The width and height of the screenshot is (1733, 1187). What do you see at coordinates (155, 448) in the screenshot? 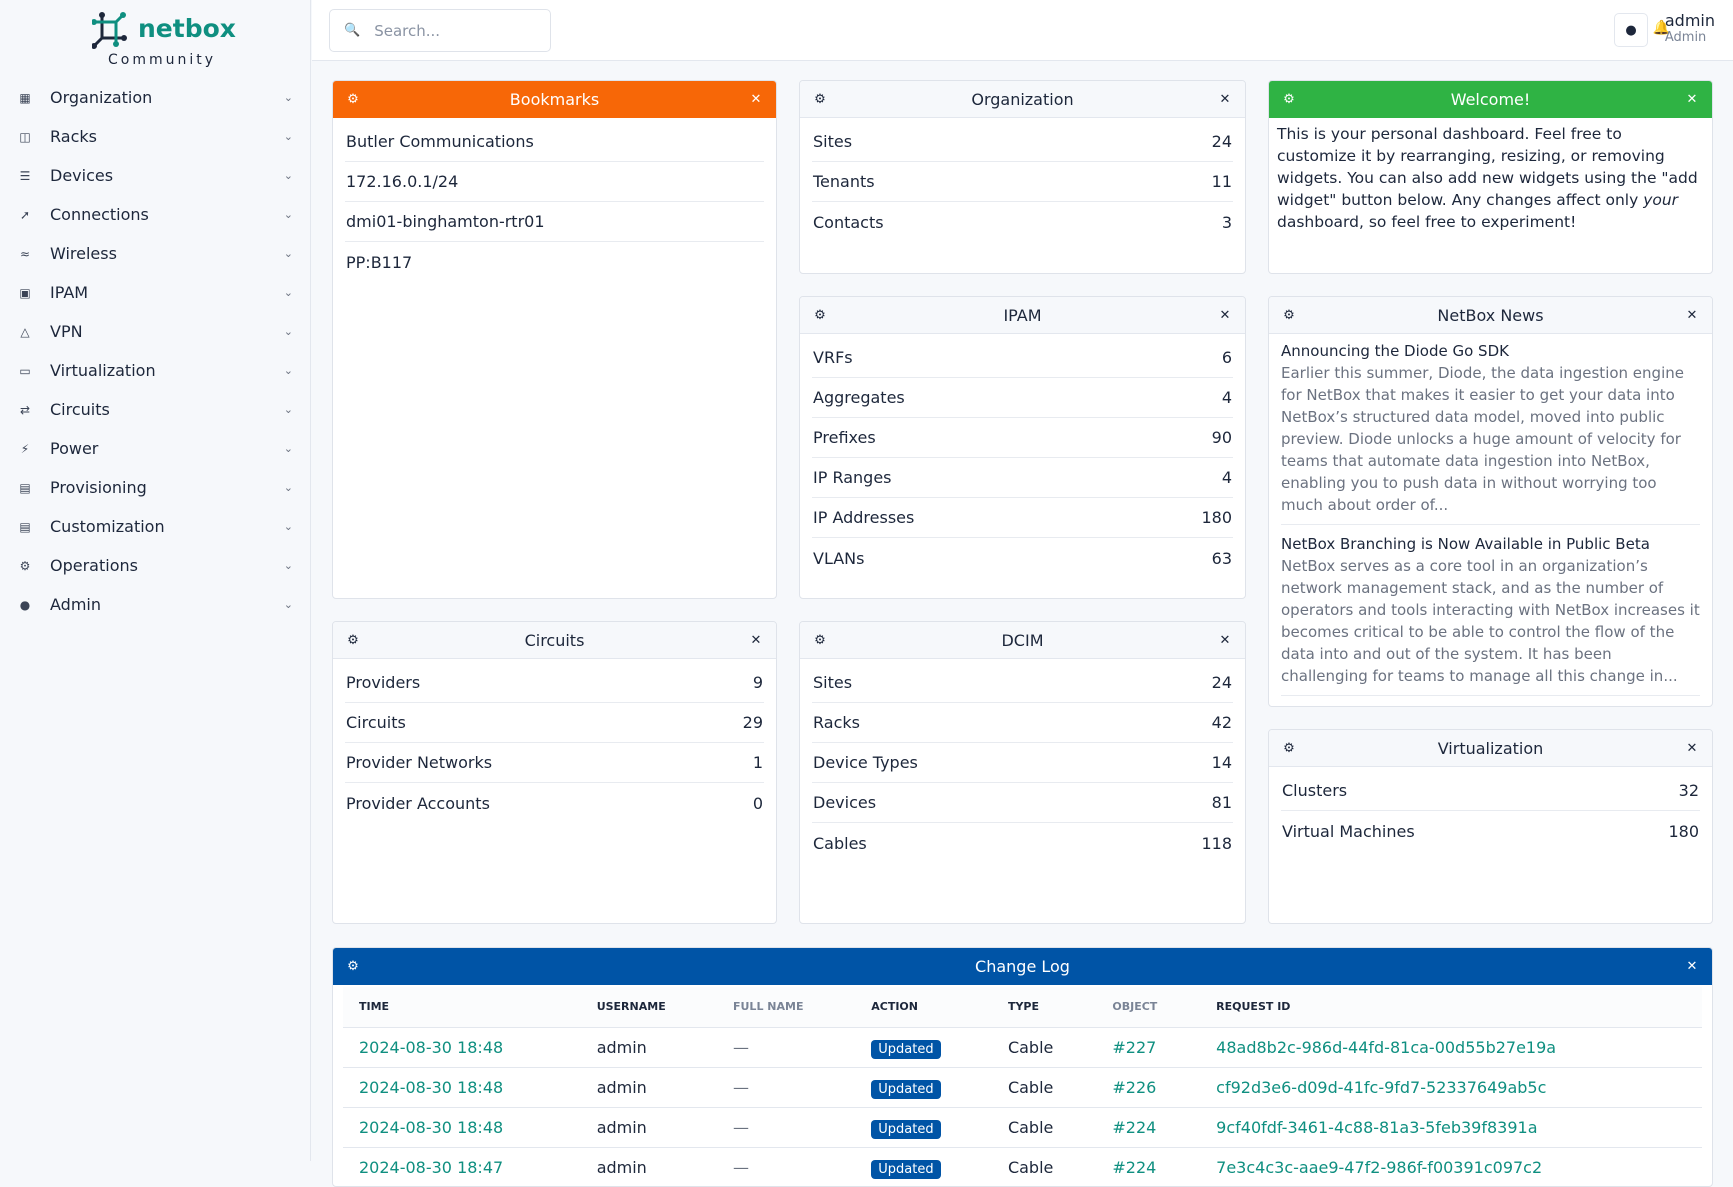
I see `sidebar-item-power: ⚡ Power ⌄` at bounding box center [155, 448].